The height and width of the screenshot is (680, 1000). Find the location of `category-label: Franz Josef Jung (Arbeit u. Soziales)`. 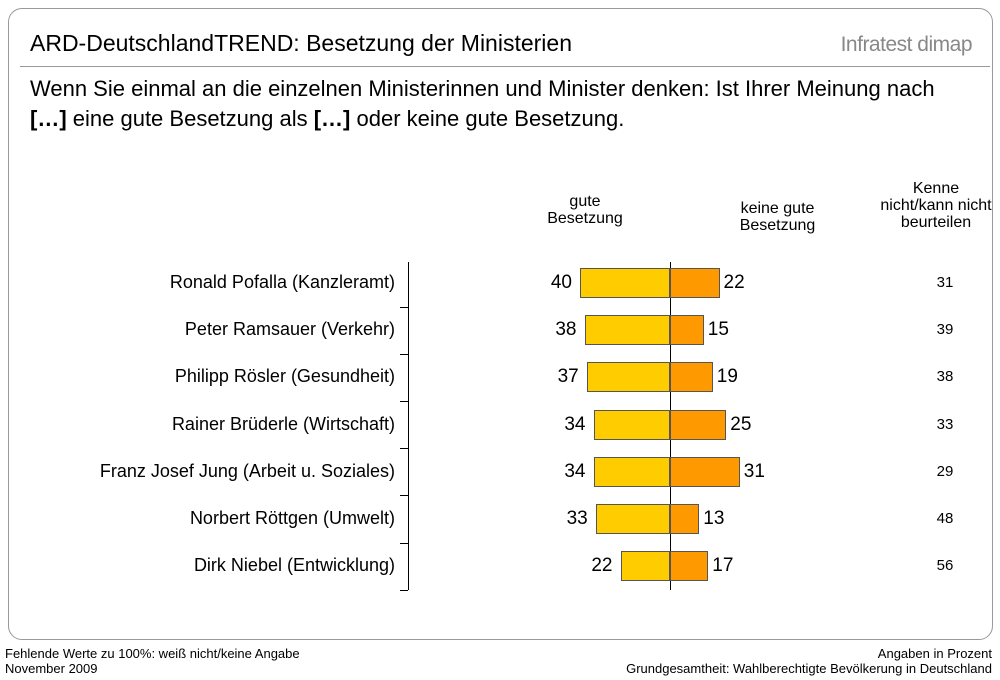

category-label: Franz Josef Jung (Arbeit u. Soziales) is located at coordinates (247, 470).